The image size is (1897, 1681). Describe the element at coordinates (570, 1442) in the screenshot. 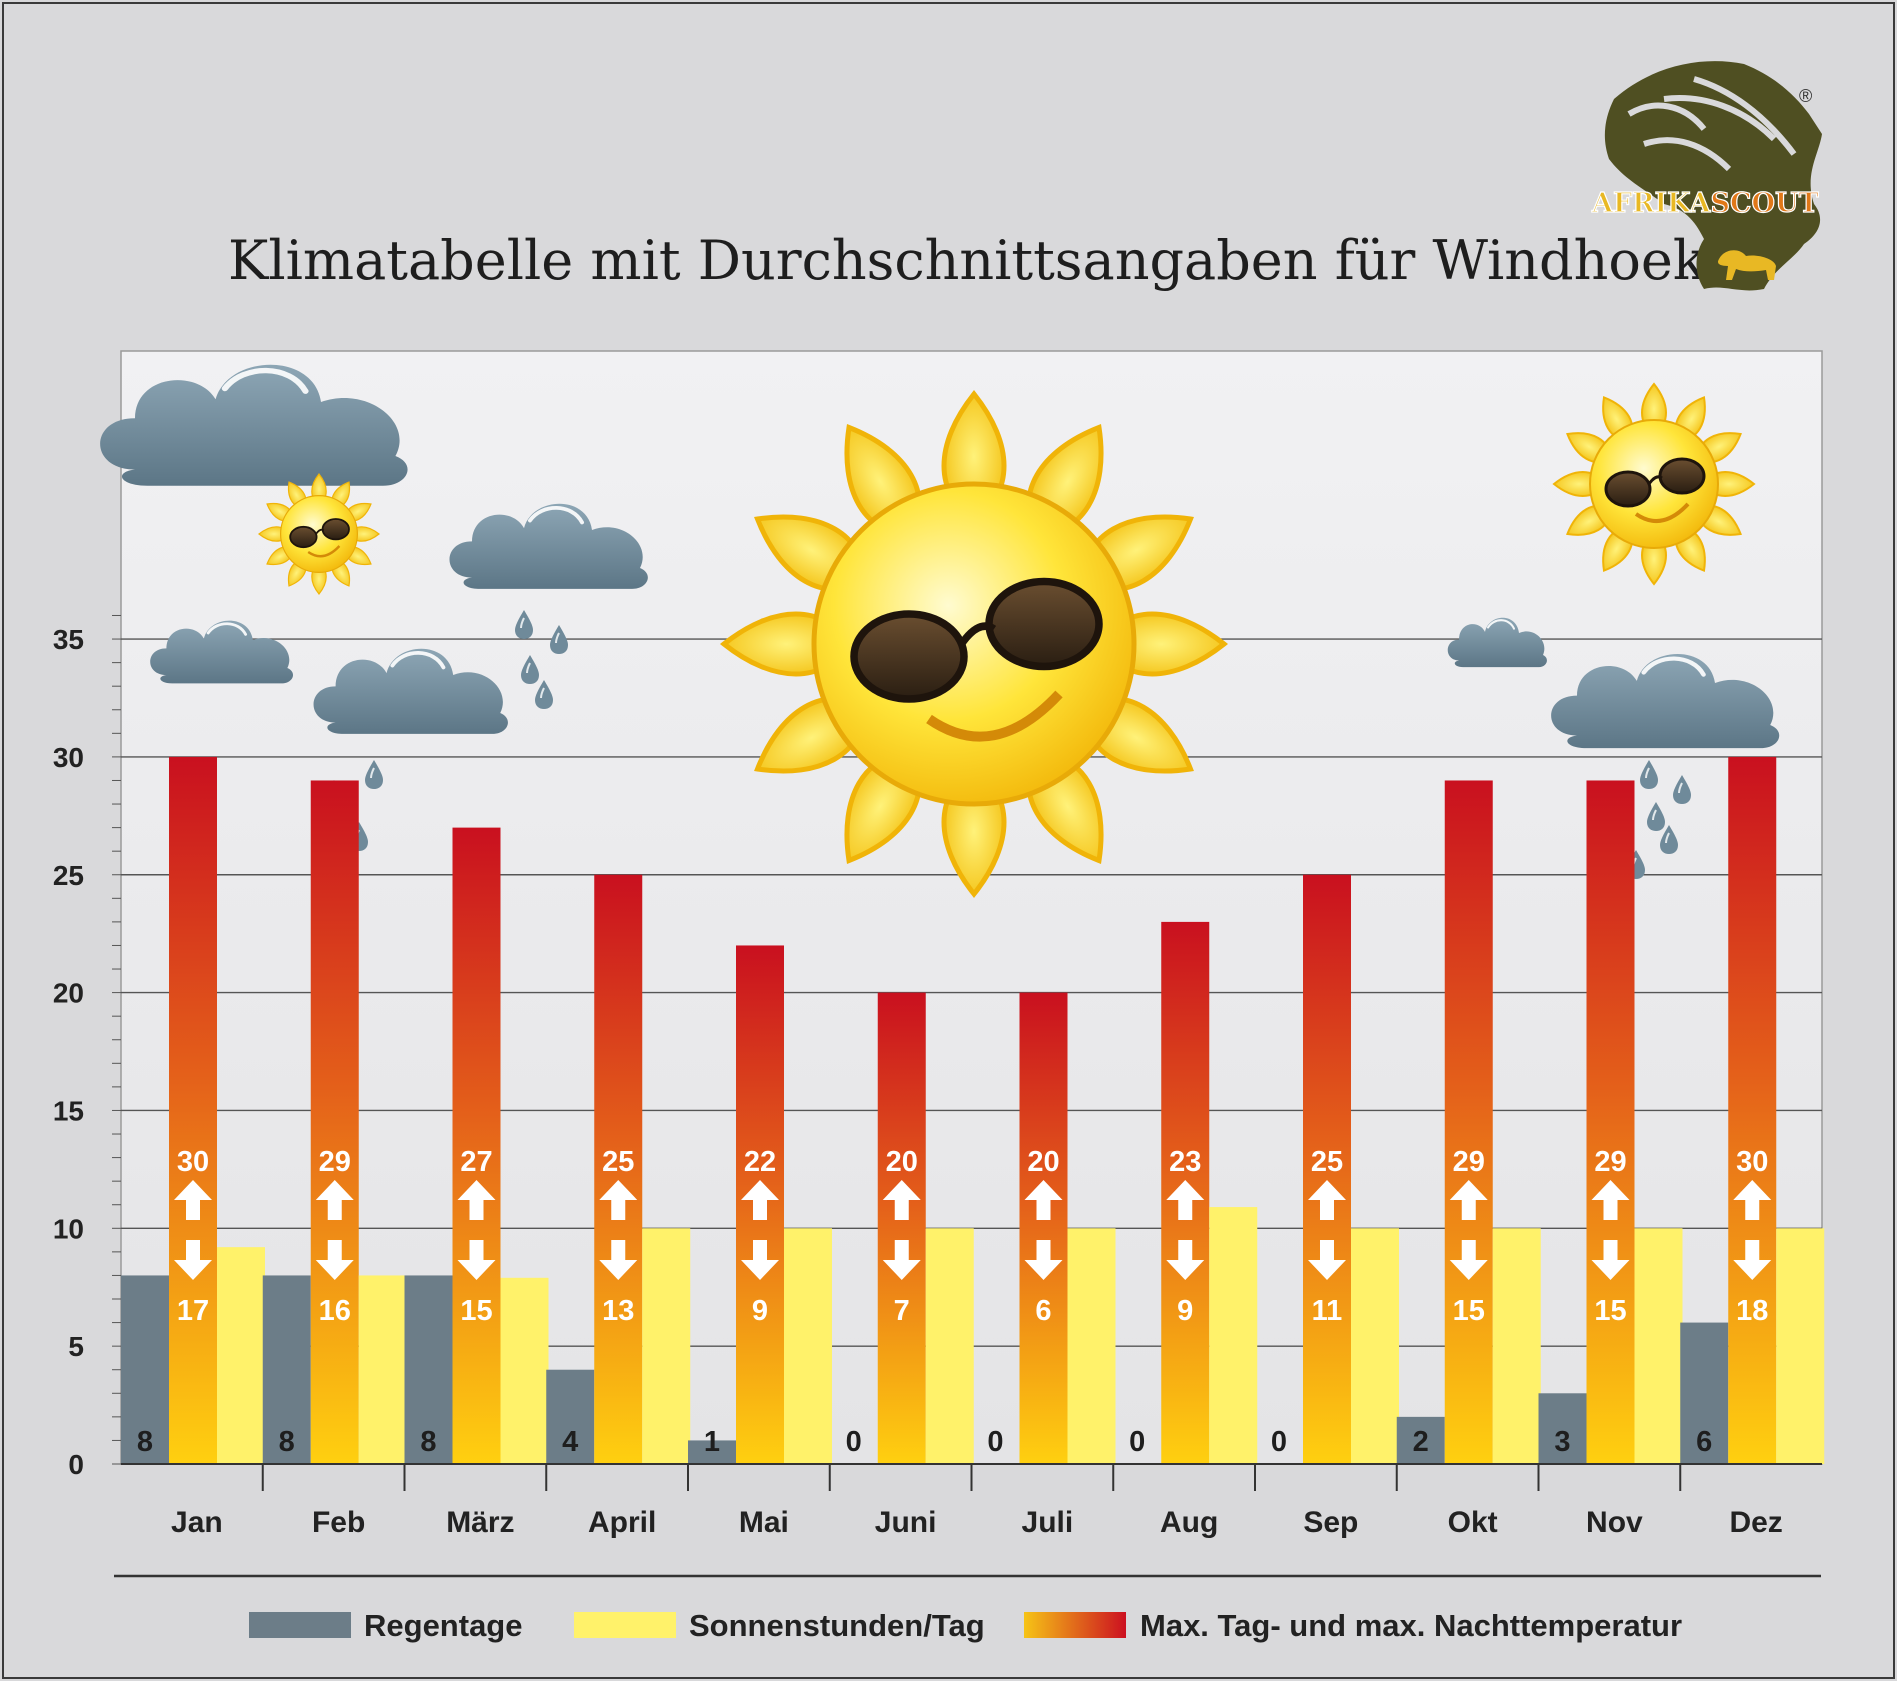

I see `label-regentage: 4` at that location.